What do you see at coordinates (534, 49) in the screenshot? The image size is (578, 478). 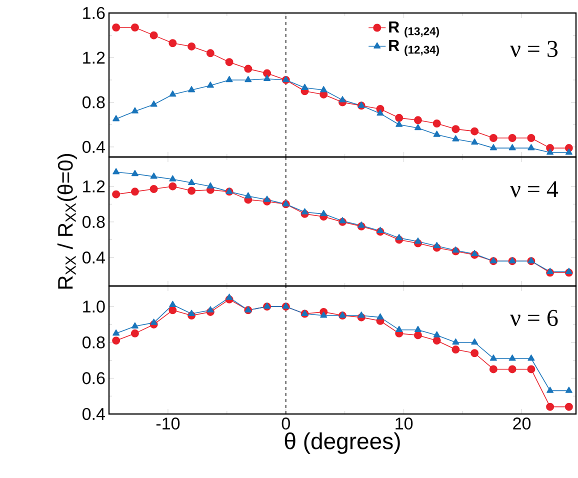 I see `annotation: ν = 3` at bounding box center [534, 49].